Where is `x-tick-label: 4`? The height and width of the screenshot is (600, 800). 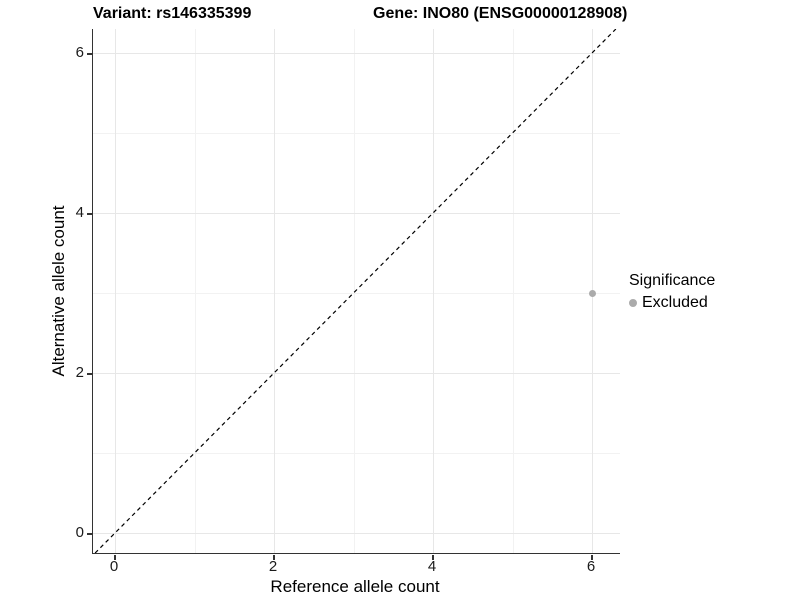 x-tick-label: 4 is located at coordinates (432, 566).